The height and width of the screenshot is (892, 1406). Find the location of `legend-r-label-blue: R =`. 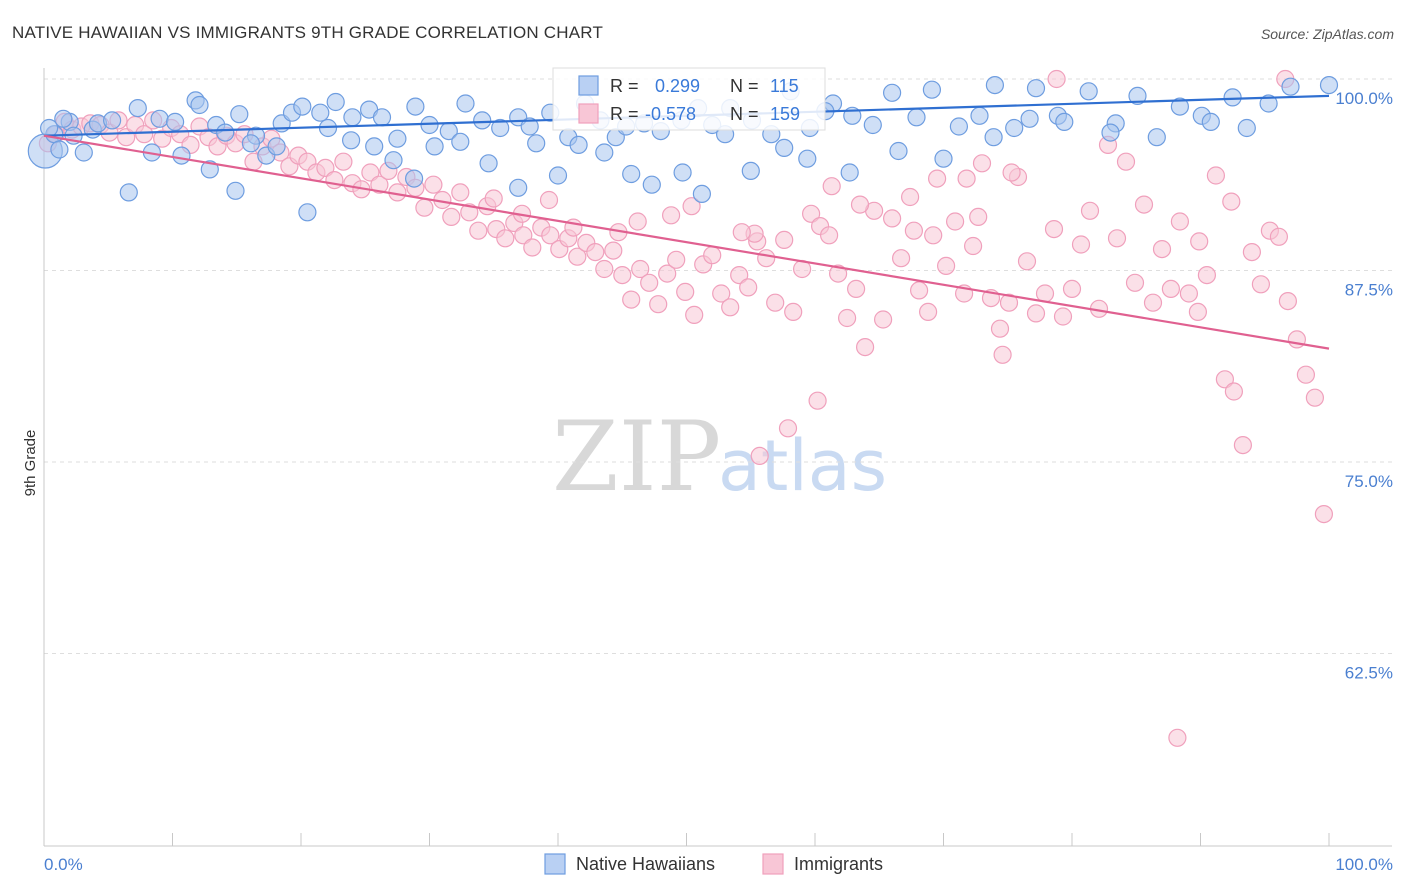

legend-r-label-blue: R = is located at coordinates (624, 86).